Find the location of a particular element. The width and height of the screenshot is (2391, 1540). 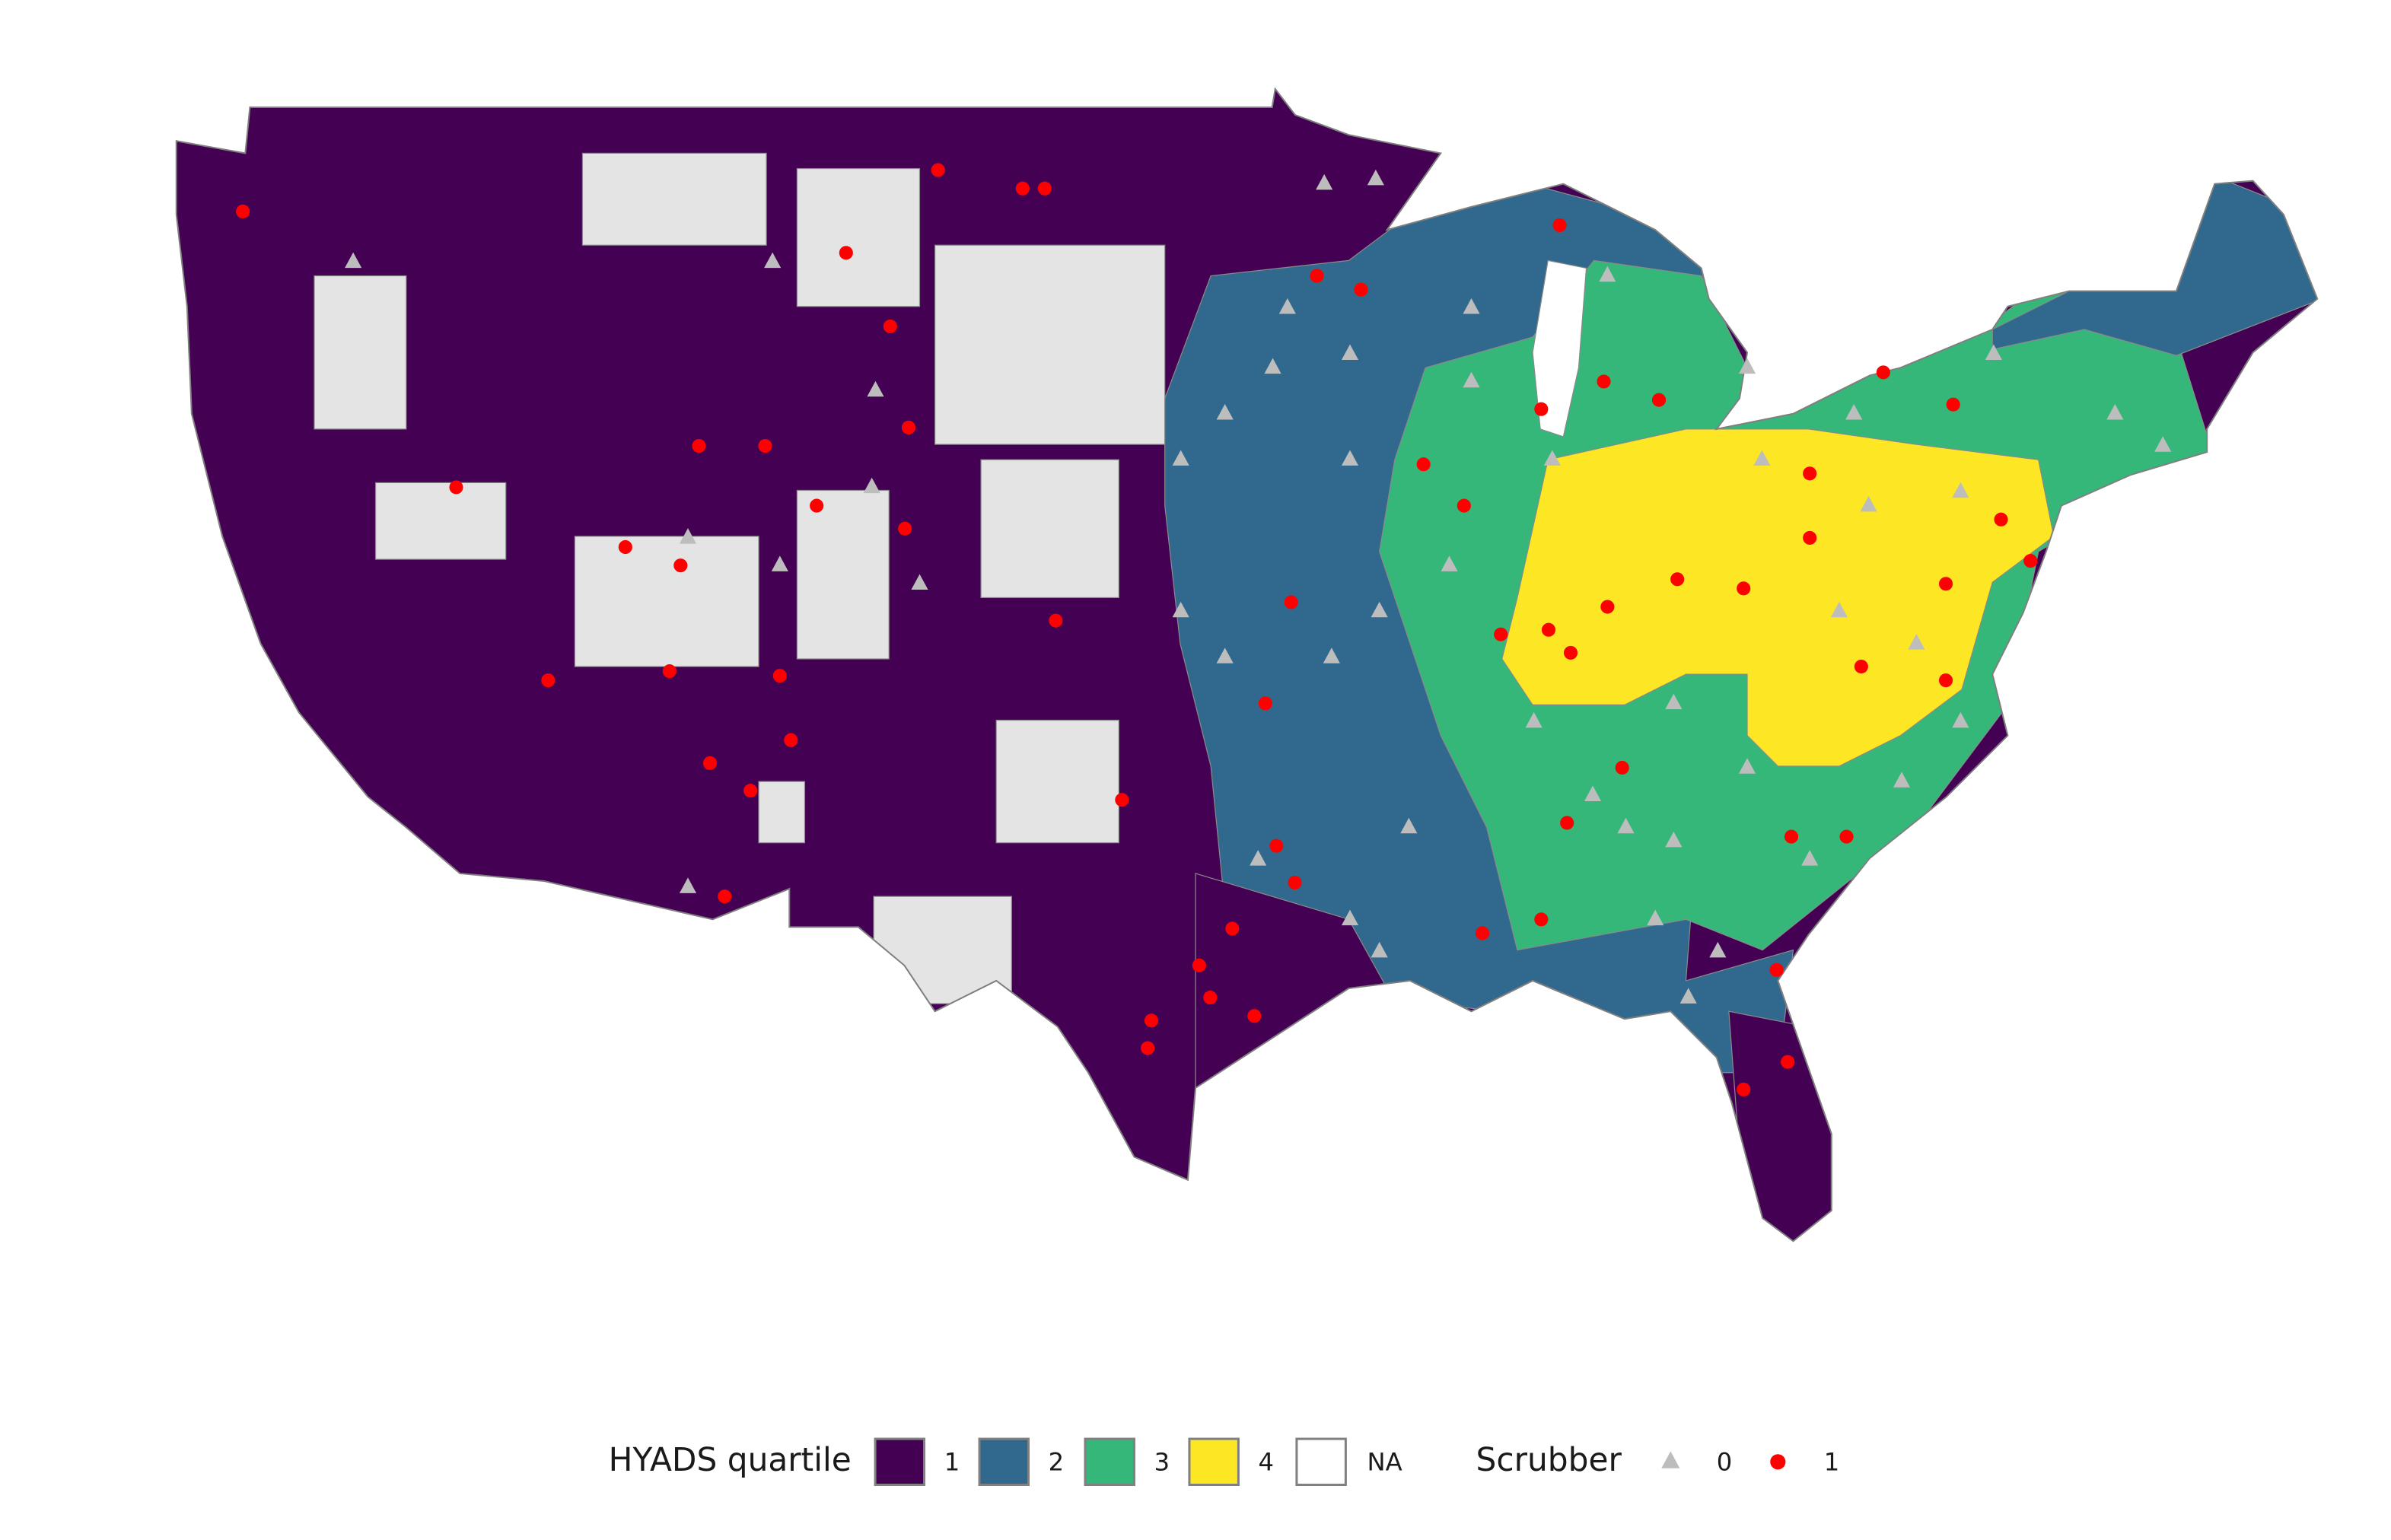

region-q1 is located at coordinates (1788, 1126).